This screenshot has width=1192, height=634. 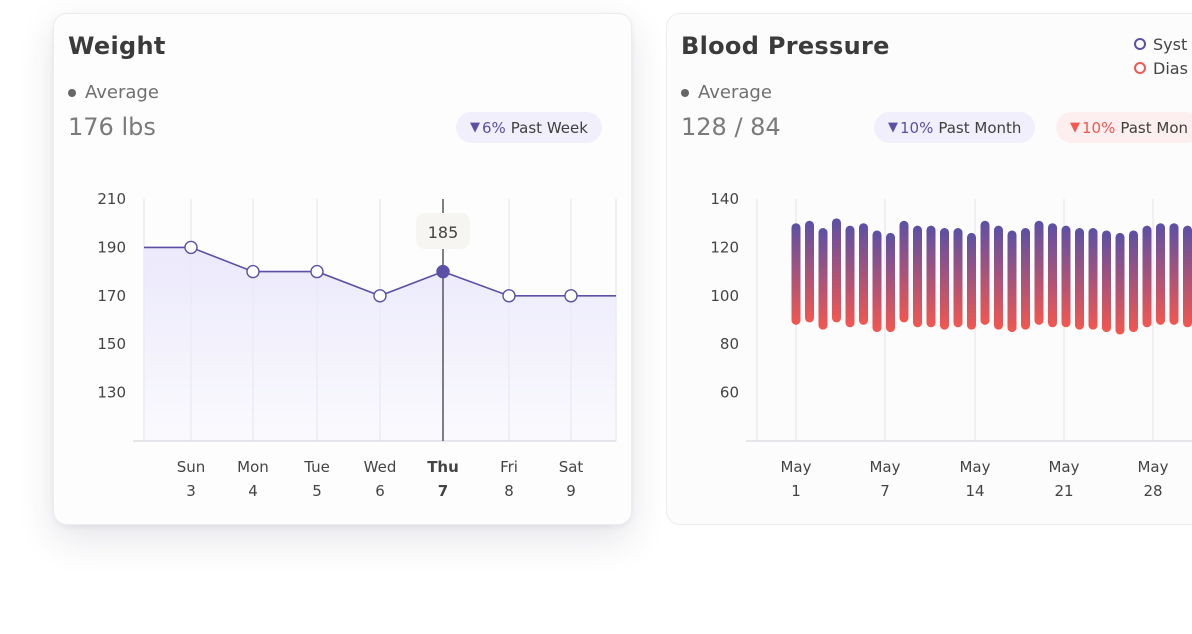 What do you see at coordinates (380, 467) in the screenshot?
I see `x-tick-day-label: Wed` at bounding box center [380, 467].